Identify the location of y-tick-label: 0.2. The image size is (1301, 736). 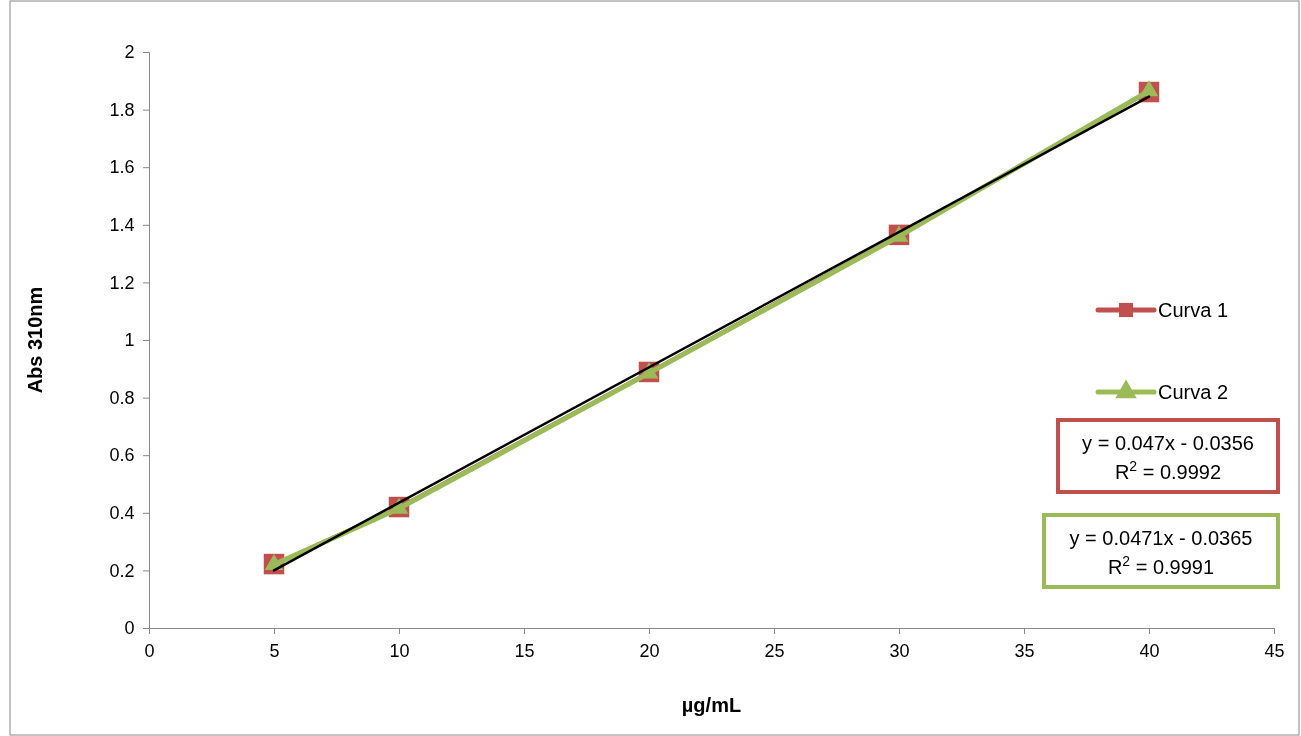
(122, 570).